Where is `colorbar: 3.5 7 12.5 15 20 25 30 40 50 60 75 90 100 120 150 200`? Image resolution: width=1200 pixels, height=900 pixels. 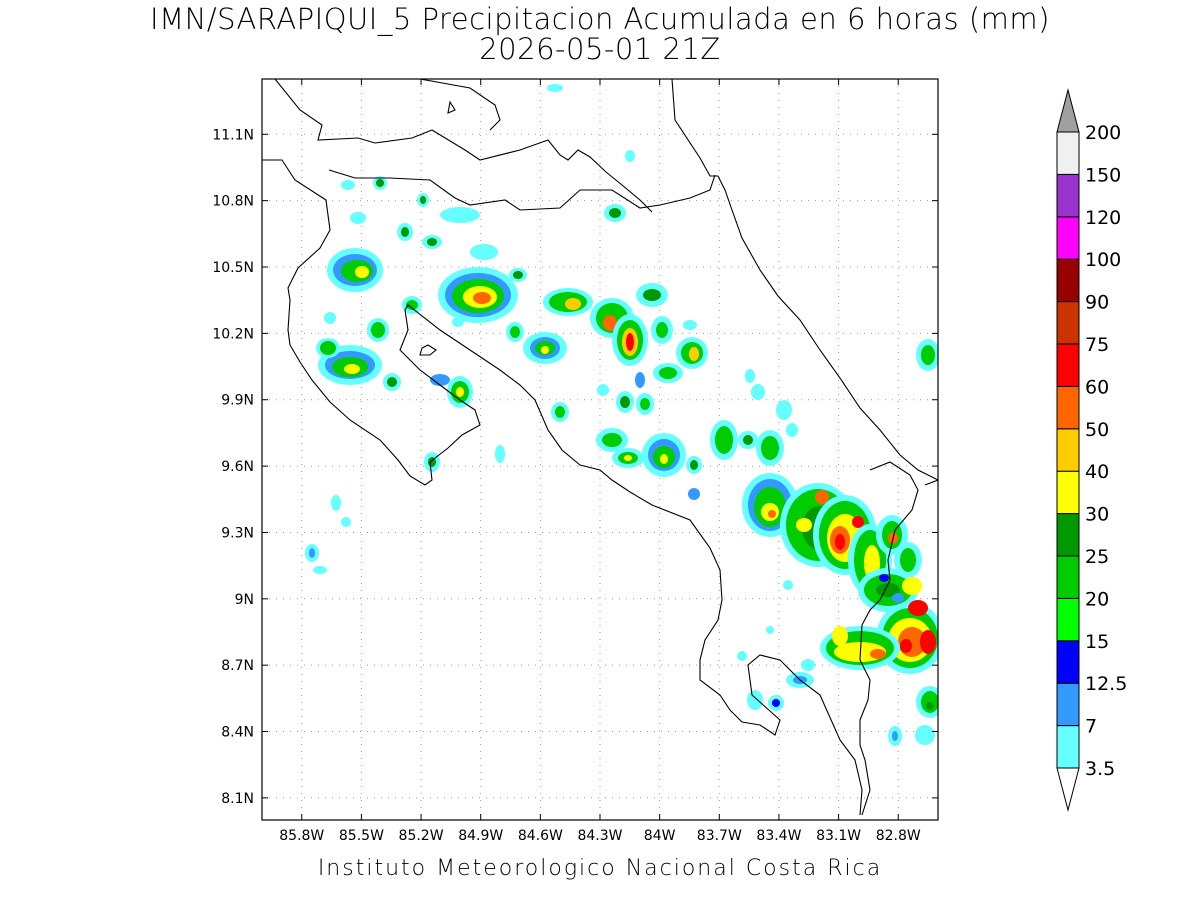
colorbar: 3.5 7 12.5 15 20 25 30 40 50 60 75 90 100 120 150 200 is located at coordinates (1091, 450).